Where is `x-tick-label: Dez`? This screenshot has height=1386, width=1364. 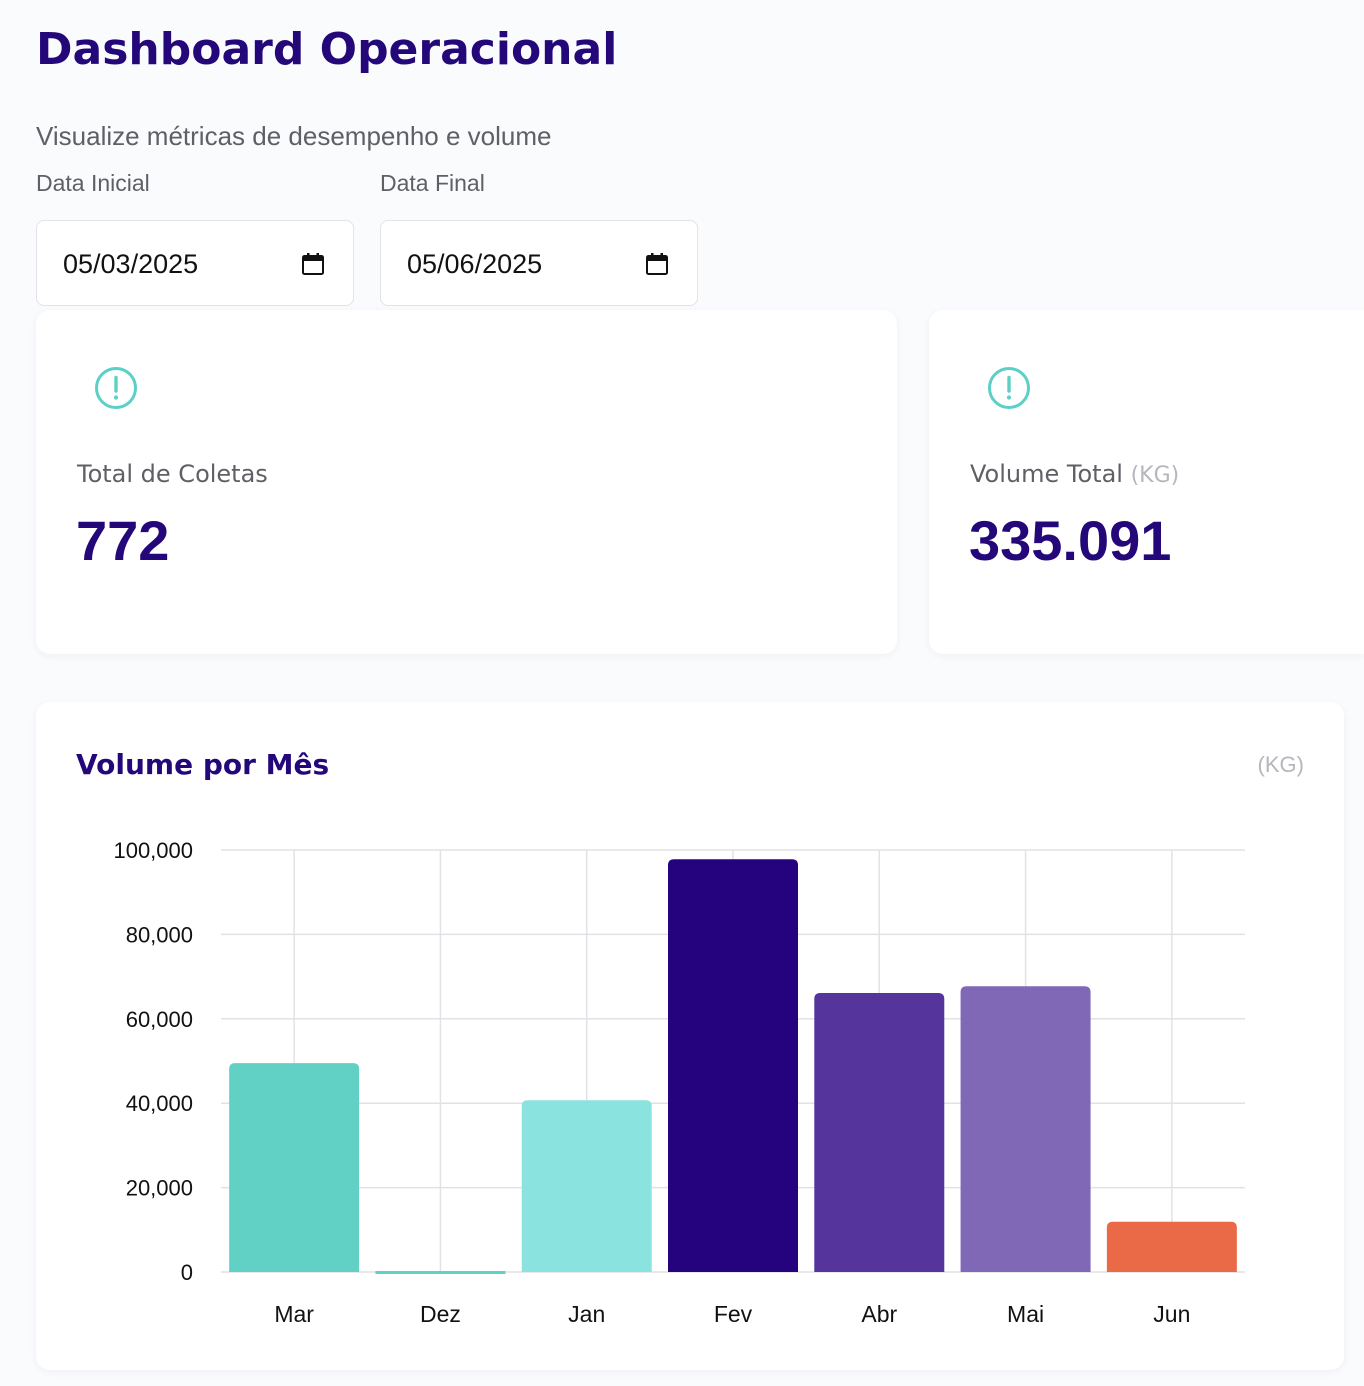 x-tick-label: Dez is located at coordinates (440, 1314).